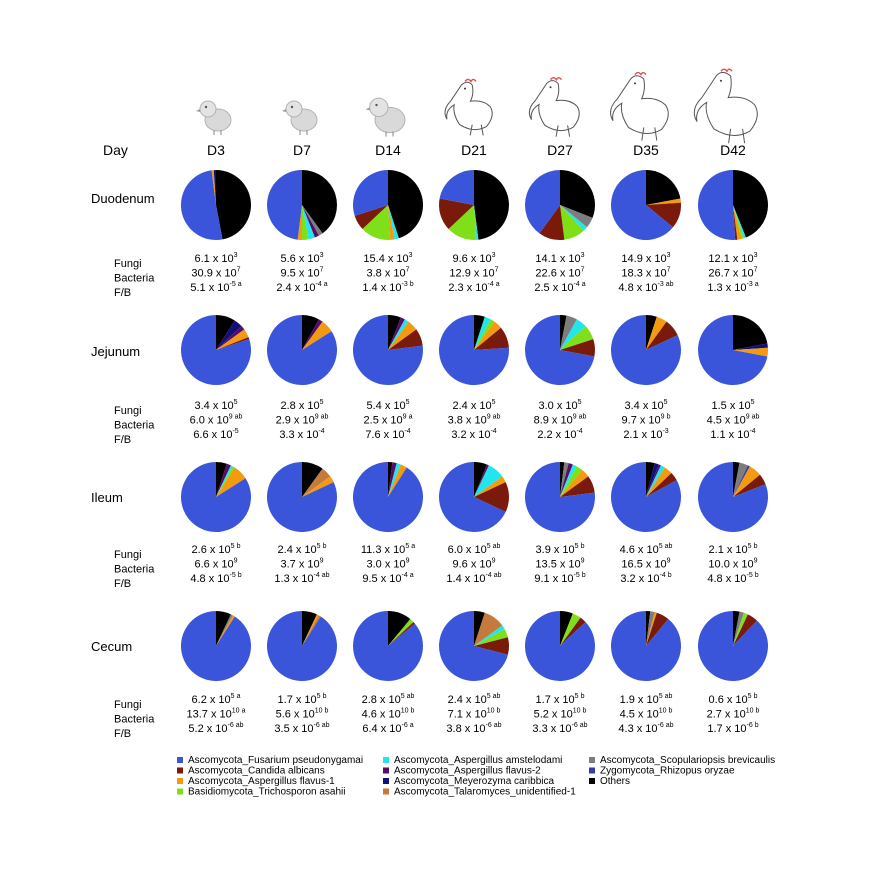 Image resolution: width=870 pixels, height=870 pixels. I want to click on bacteria-value: 6.0 x 109 ab, so click(216, 420).